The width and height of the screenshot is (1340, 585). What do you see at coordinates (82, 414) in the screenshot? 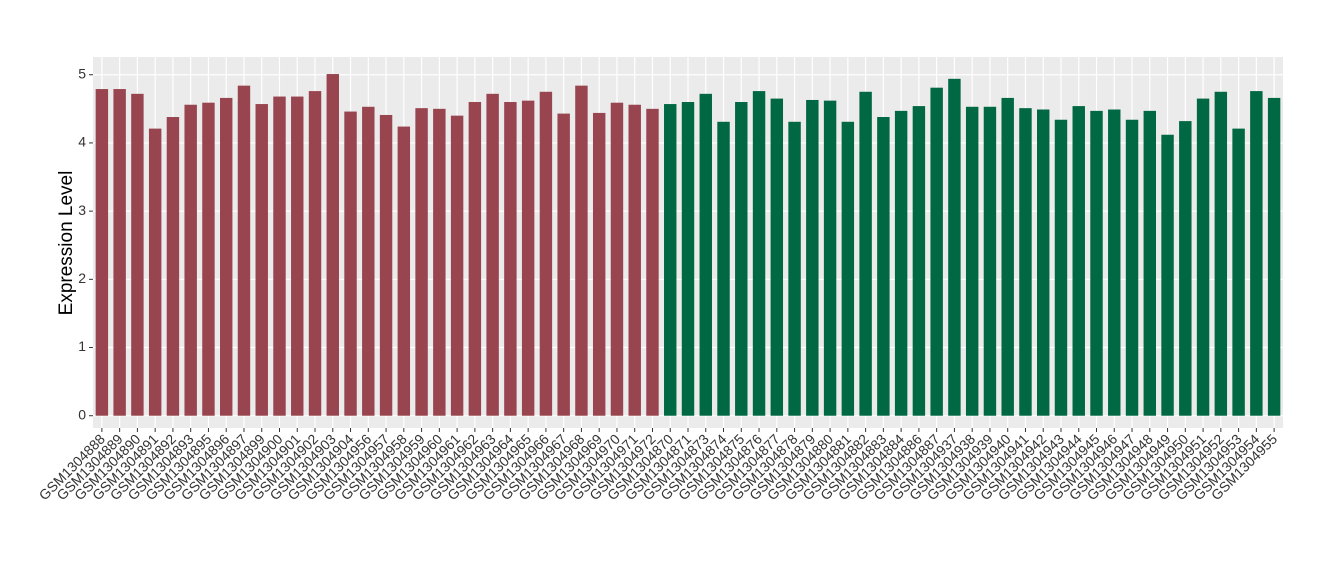
I see `y-tick-label: 0` at bounding box center [82, 414].